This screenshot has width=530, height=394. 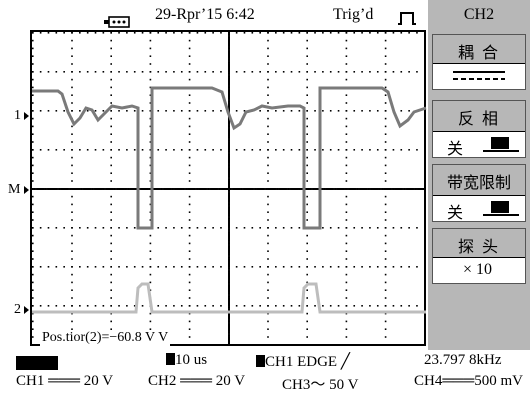 I want to click on menu-bandwidth-label: 带宽限制, so click(x=478, y=183).